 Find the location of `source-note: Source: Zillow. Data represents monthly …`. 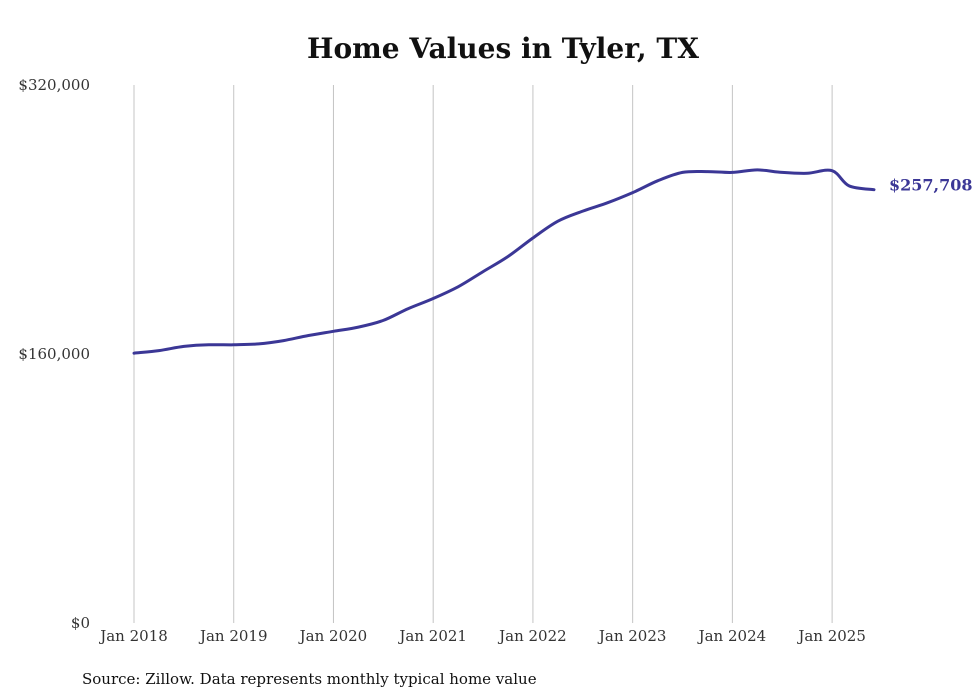

source-note: Source: Zillow. Data represents monthly … is located at coordinates (309, 679).